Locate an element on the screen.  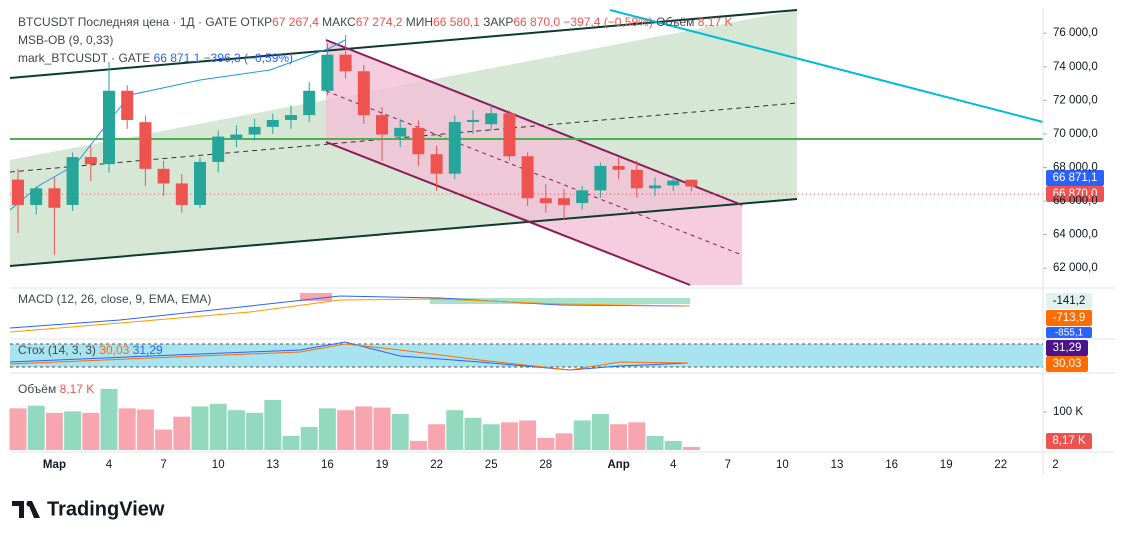
indicator-name: MSB-OB (9, 0,33) is located at coordinates (65, 40).